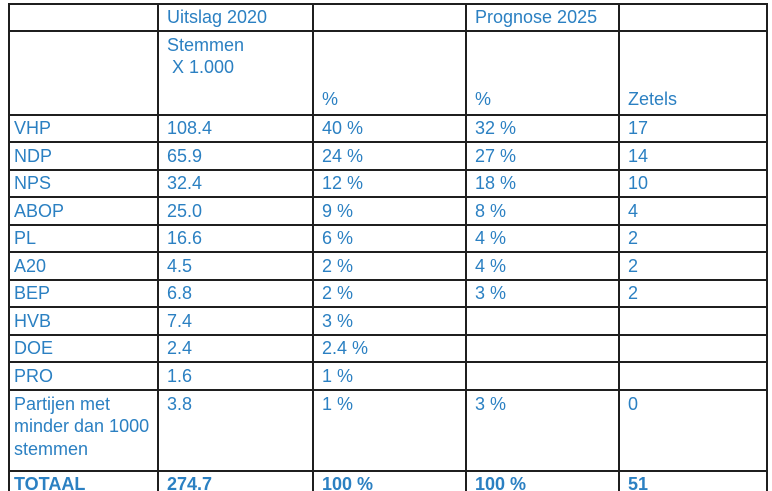 This screenshot has width=772, height=491. Describe the element at coordinates (693, 211) in the screenshot. I see `cell-zetels: 4` at that location.